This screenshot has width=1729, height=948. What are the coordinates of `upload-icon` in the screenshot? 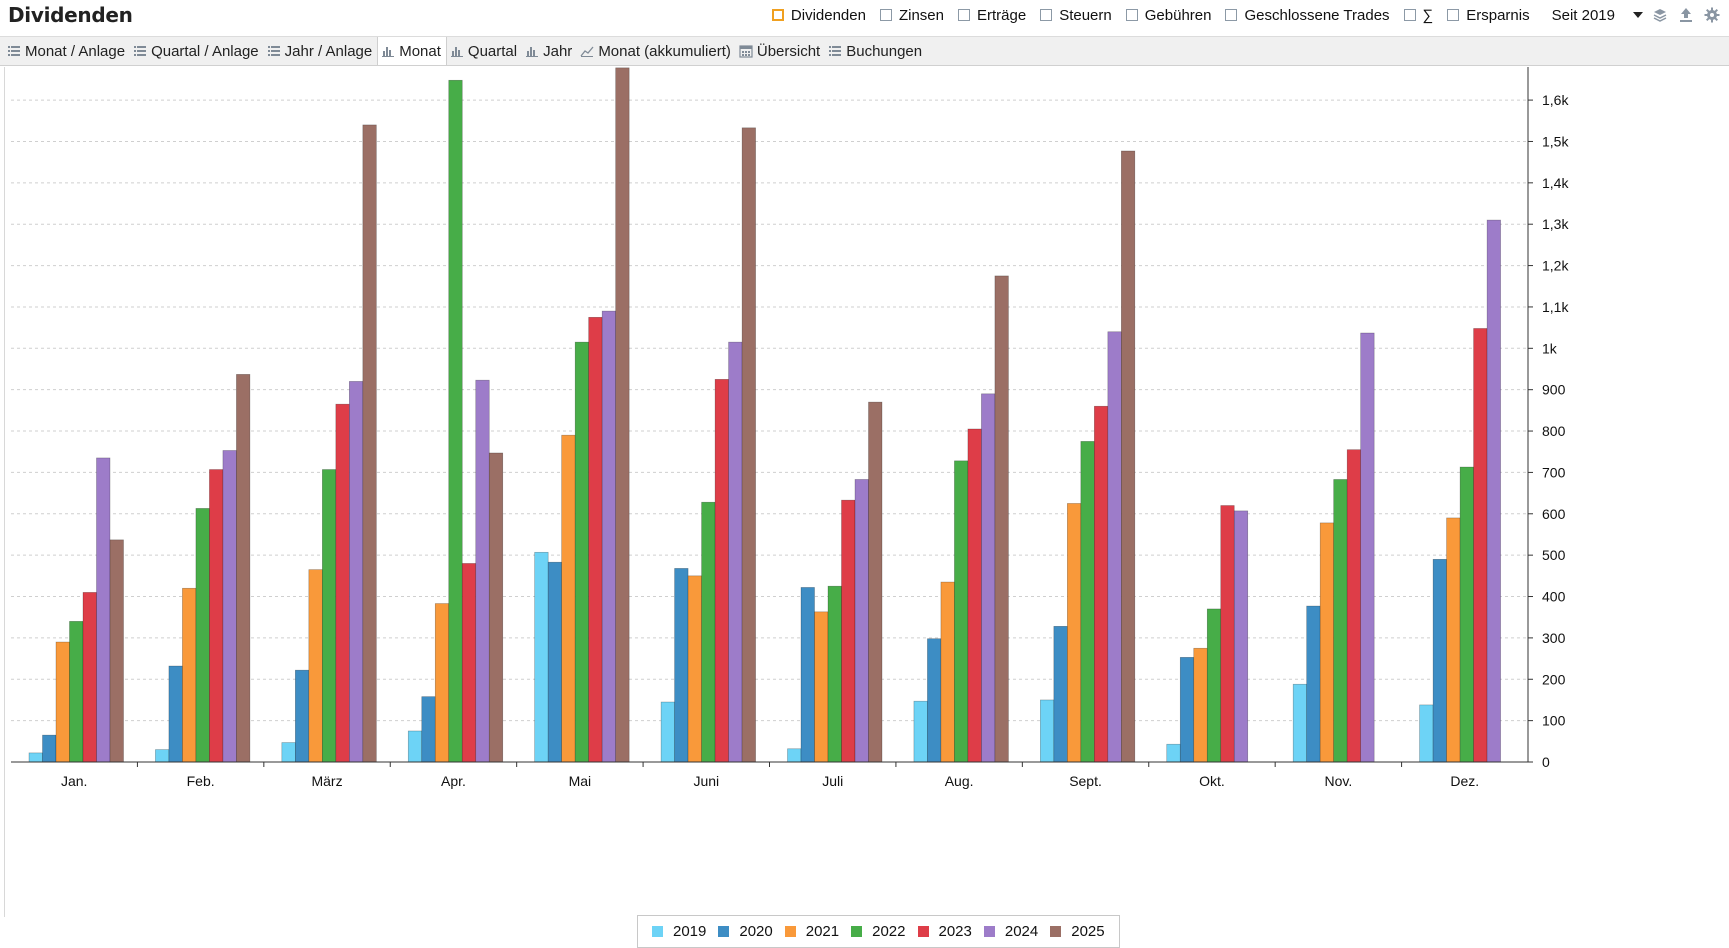 It's located at (1686, 15).